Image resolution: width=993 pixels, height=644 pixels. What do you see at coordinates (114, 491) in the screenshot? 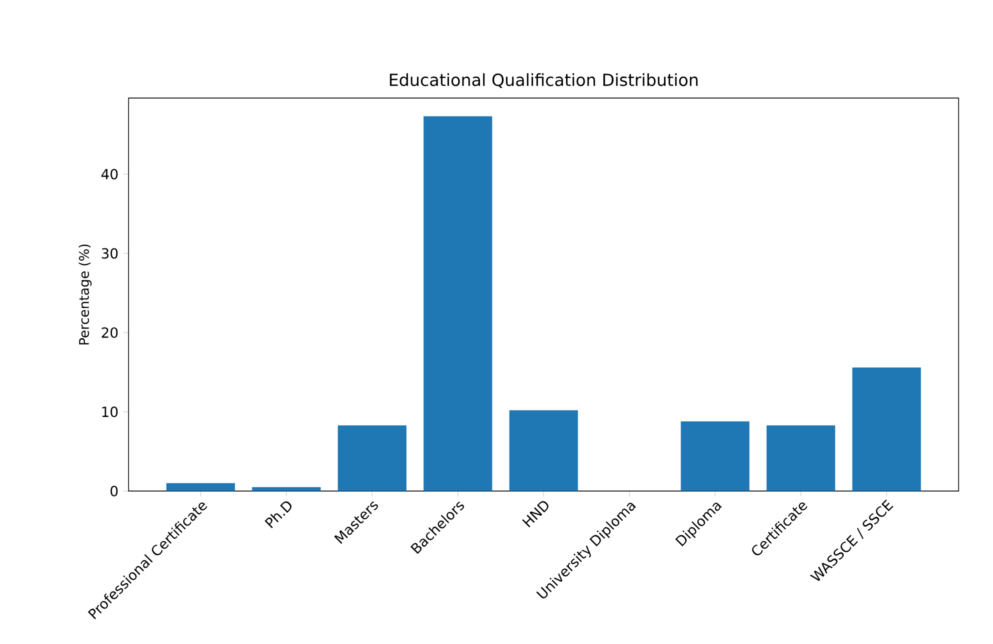
I see `y-tick-label: 0` at bounding box center [114, 491].